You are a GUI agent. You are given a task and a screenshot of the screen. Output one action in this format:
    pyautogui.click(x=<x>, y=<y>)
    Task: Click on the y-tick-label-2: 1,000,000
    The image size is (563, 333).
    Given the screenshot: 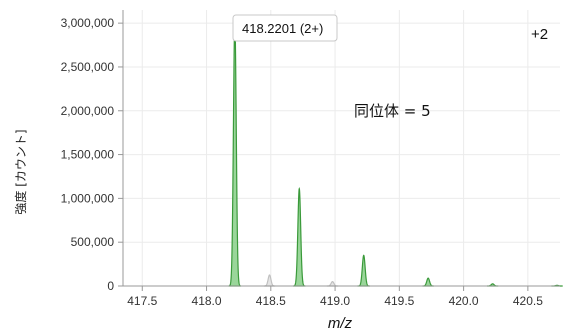 What is the action you would take?
    pyautogui.click(x=88, y=198)
    